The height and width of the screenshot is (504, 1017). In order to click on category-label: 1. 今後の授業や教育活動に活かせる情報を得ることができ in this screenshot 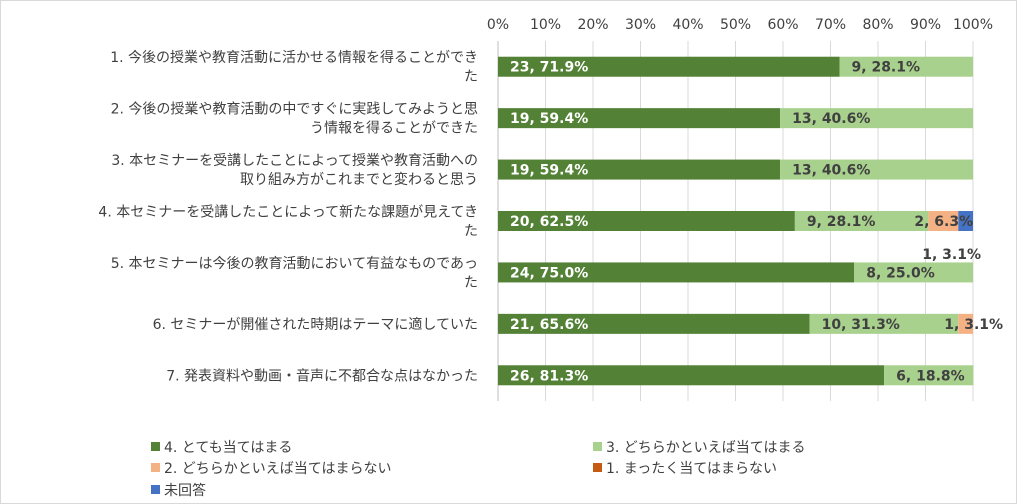, I will do `click(294, 57)`.